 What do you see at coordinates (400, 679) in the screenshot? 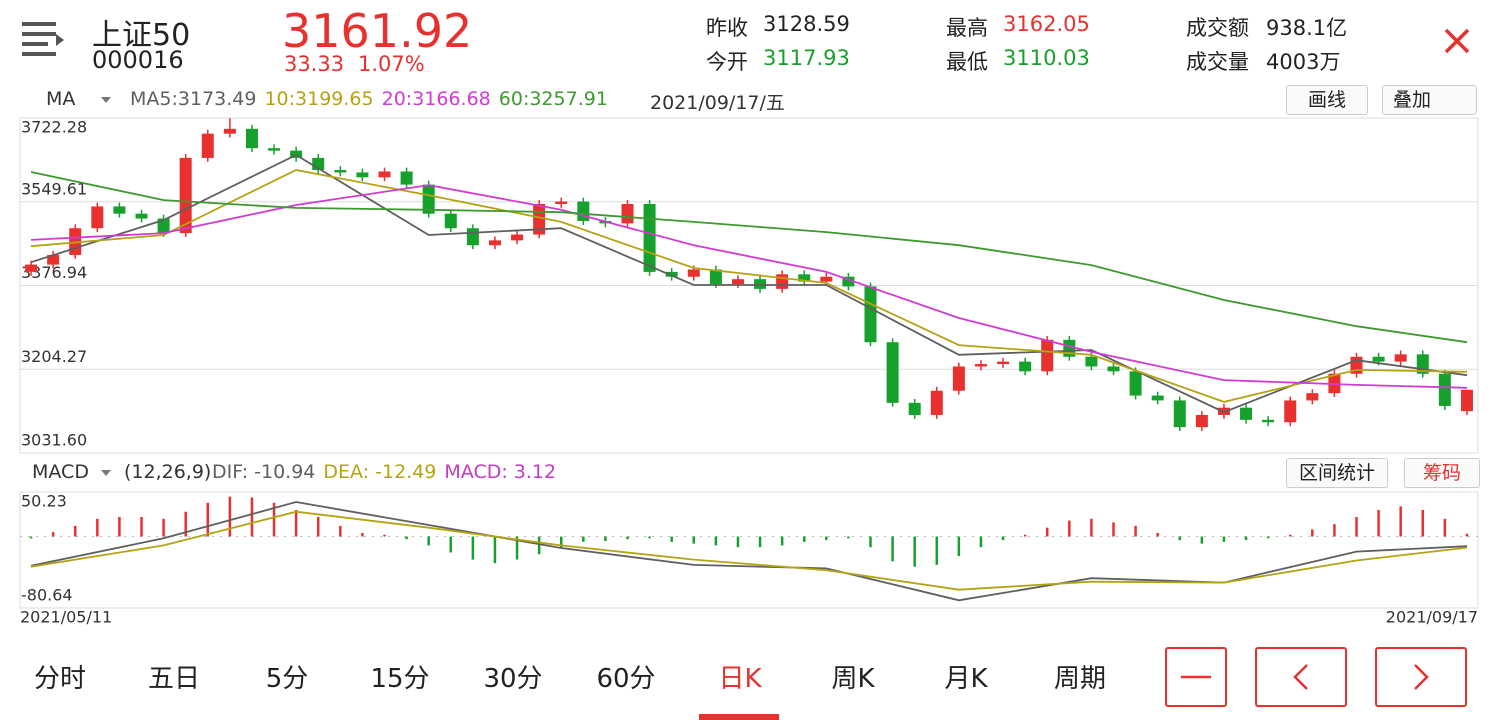
I see `tab: 15分` at bounding box center [400, 679].